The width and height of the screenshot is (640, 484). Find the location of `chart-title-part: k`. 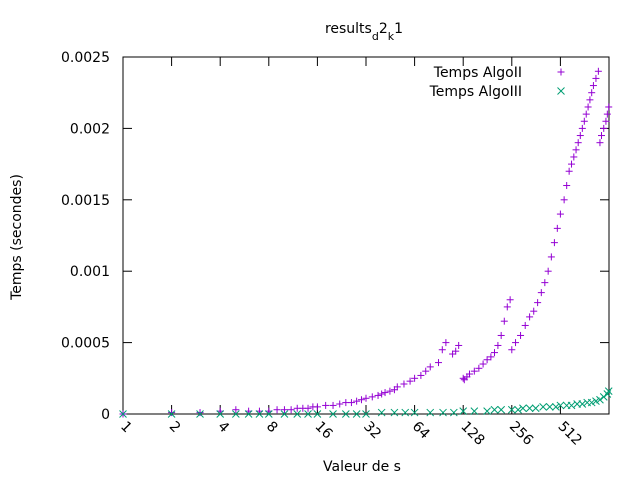

chart-title-part: k is located at coordinates (391, 36).